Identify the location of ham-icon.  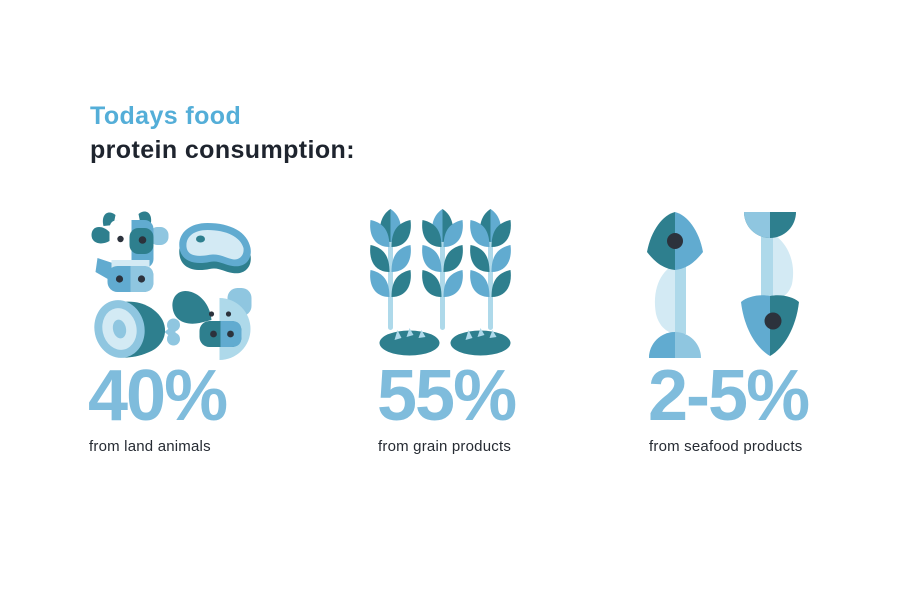
(137, 329).